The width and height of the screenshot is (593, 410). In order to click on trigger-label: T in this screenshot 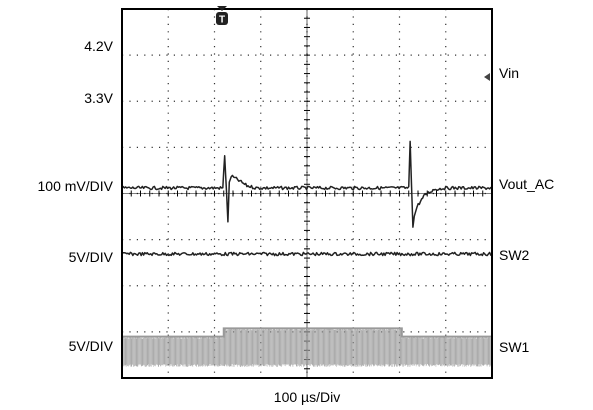, I will do `click(222, 20)`.